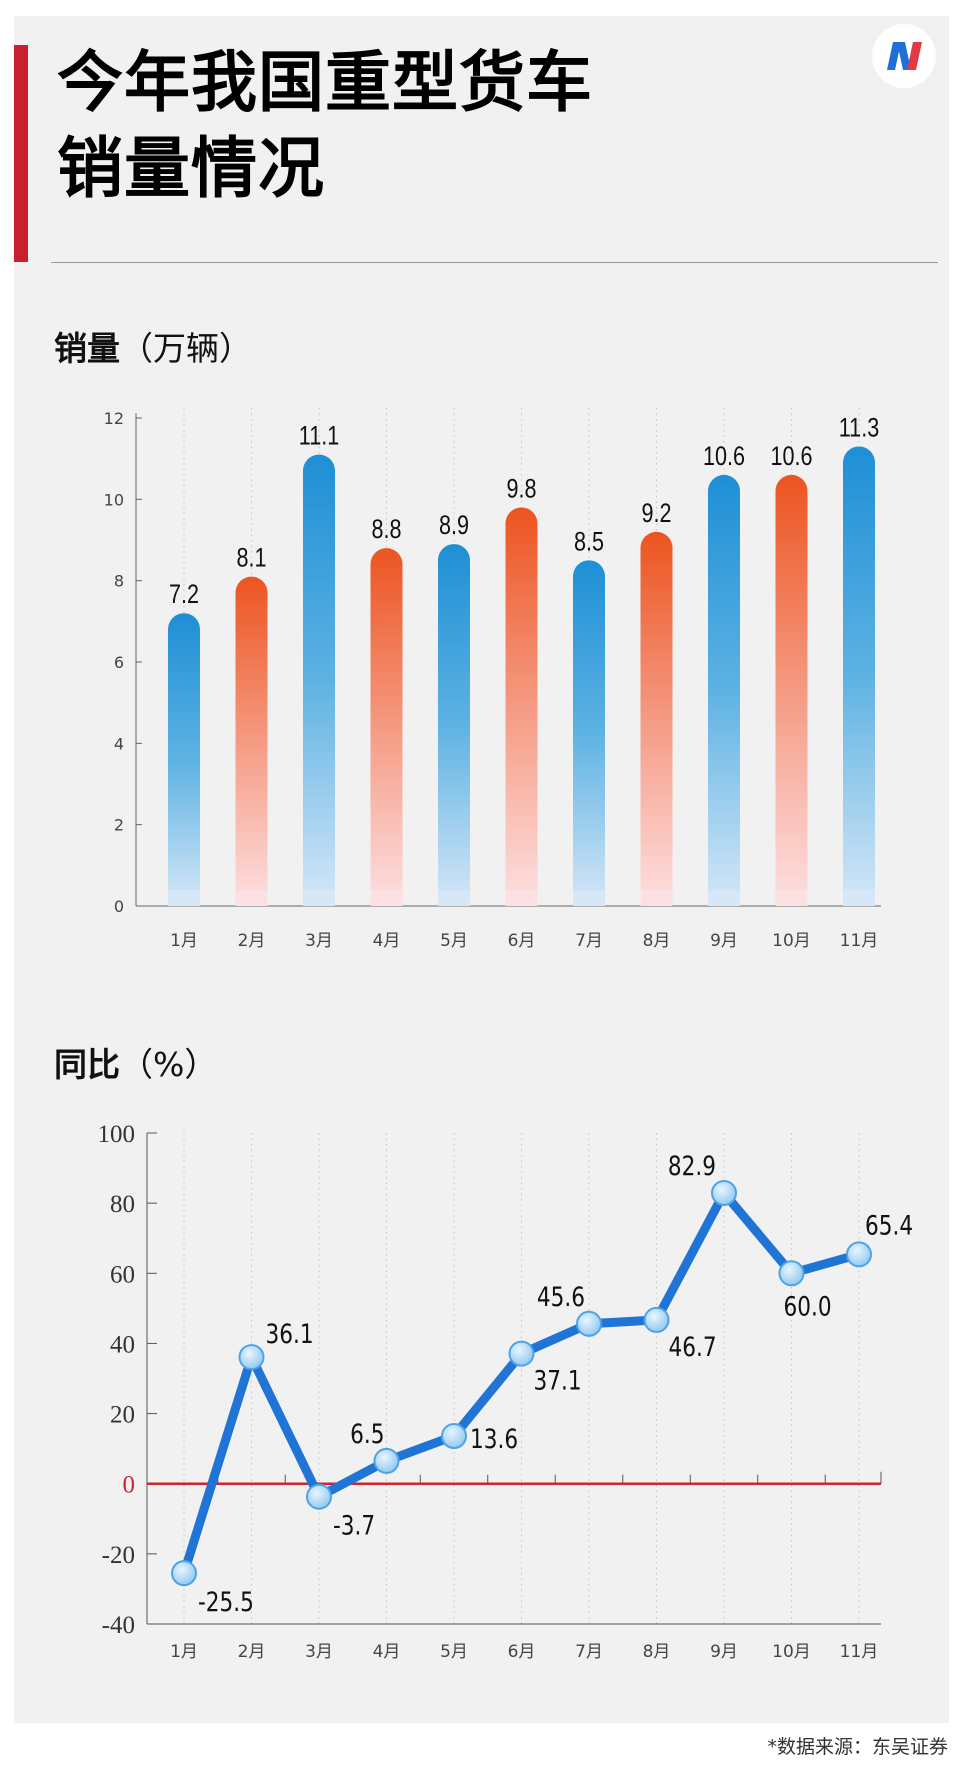  What do you see at coordinates (118, 1625) in the screenshot?
I see `y-tick-label: -40` at bounding box center [118, 1625].